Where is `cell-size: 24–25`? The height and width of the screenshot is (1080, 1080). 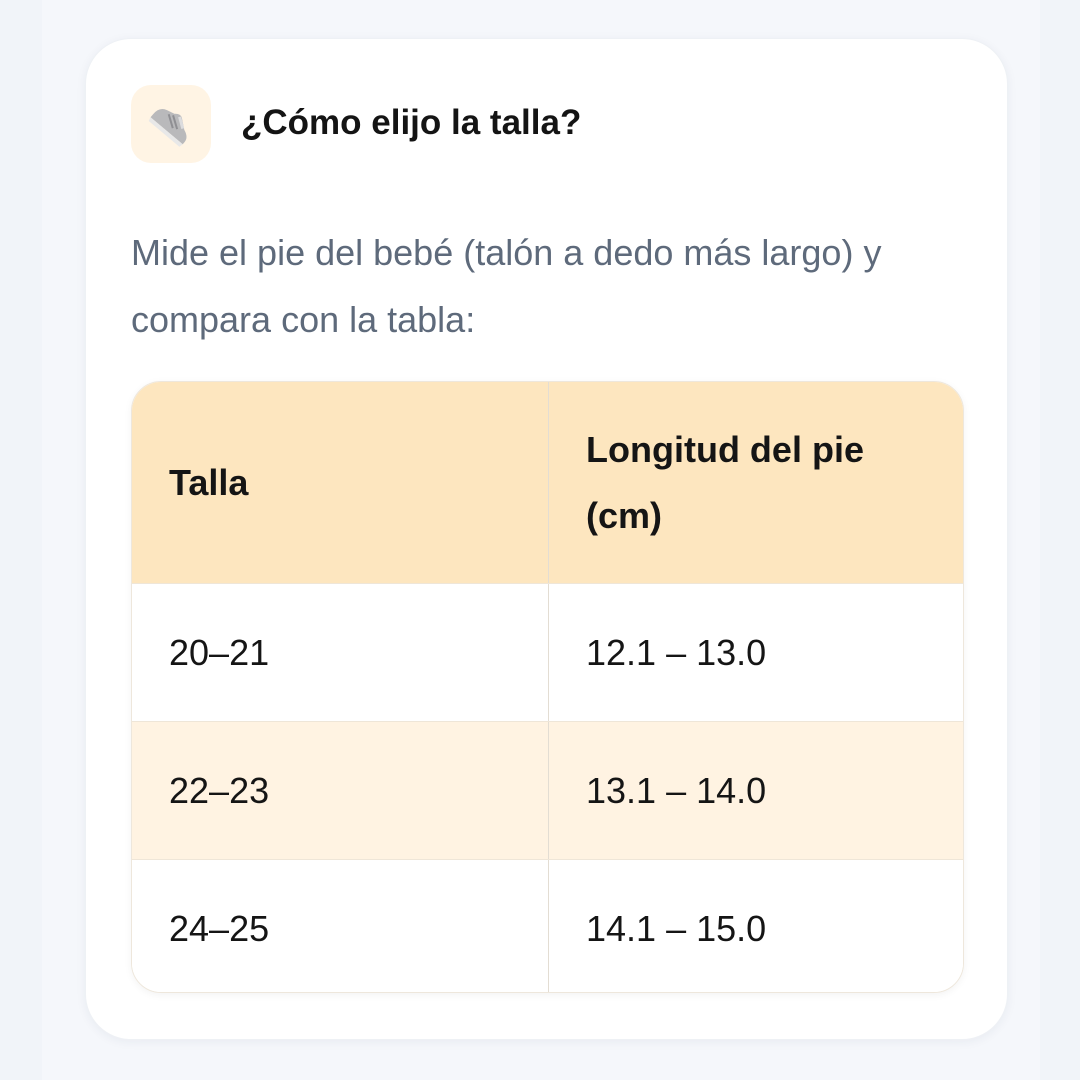
cell-size: 24–25 is located at coordinates (340, 926).